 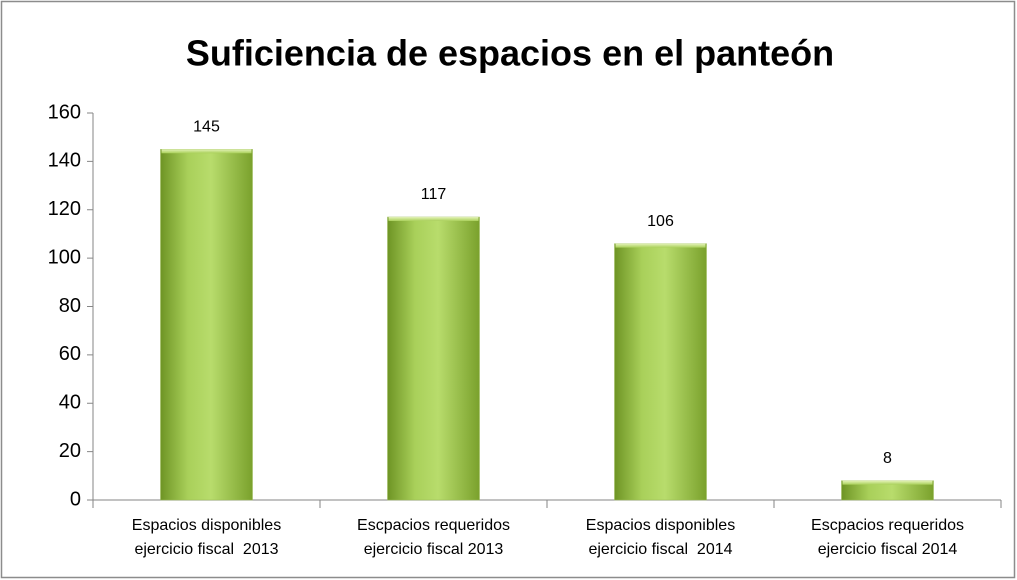 I want to click on y-tick-label: 120, so click(x=64, y=209).